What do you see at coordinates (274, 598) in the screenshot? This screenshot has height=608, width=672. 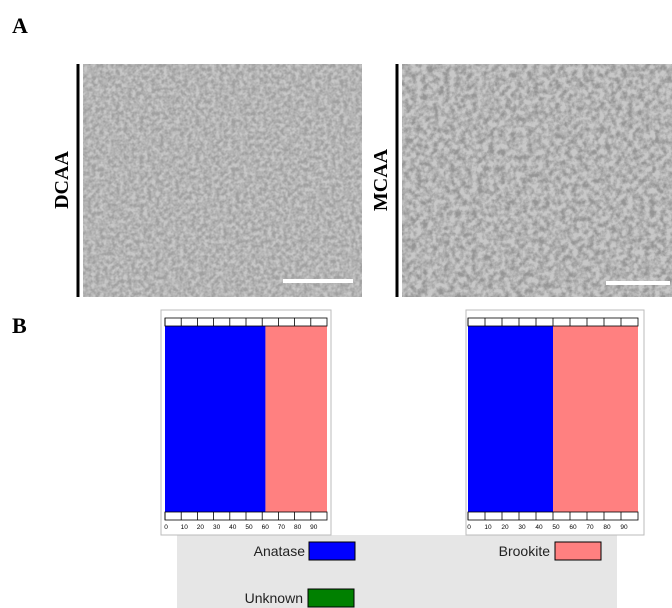 I see `legend-label: Unknown` at bounding box center [274, 598].